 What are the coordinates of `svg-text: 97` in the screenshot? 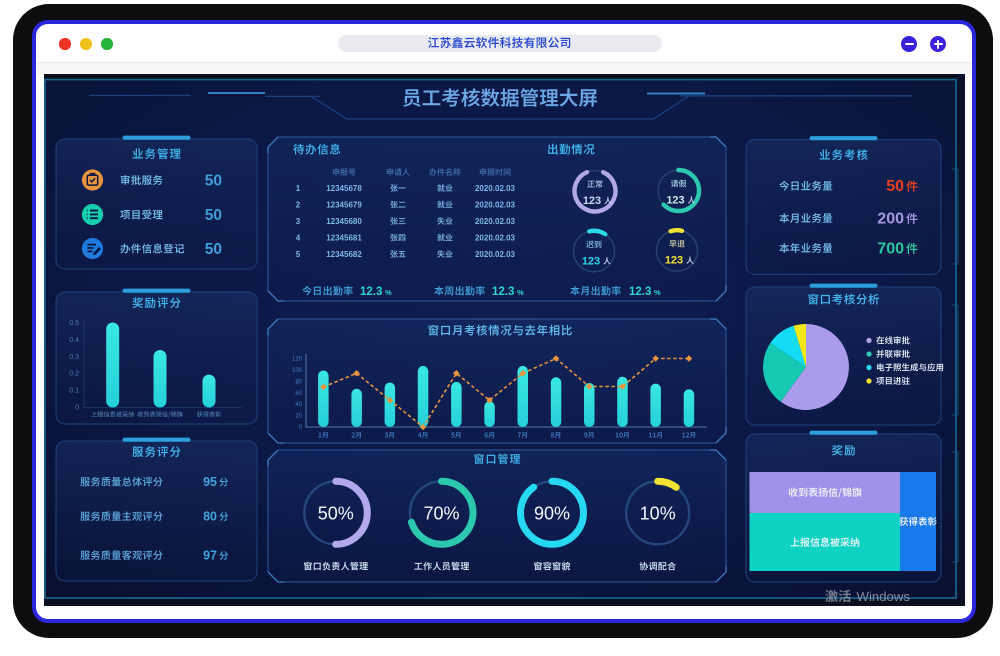 It's located at (210, 556).